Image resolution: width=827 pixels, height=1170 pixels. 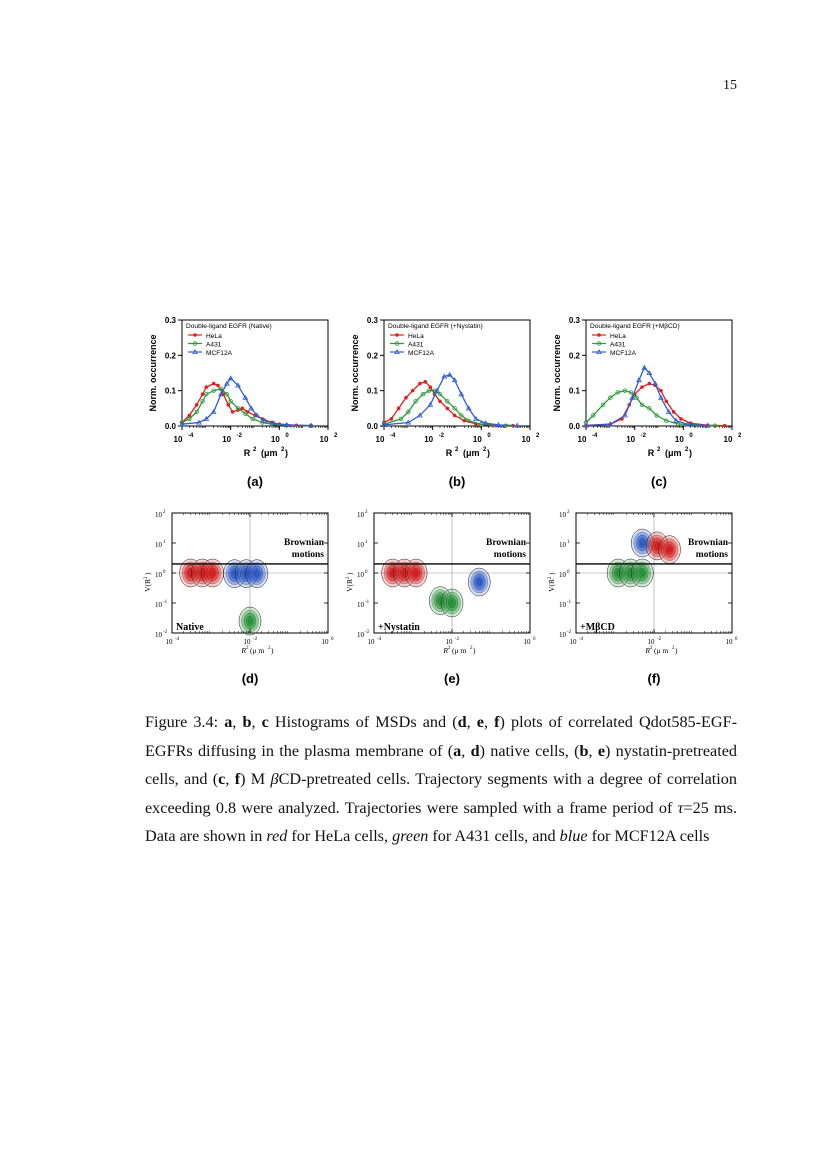 I want to click on plot-frame, so click(x=659, y=373).